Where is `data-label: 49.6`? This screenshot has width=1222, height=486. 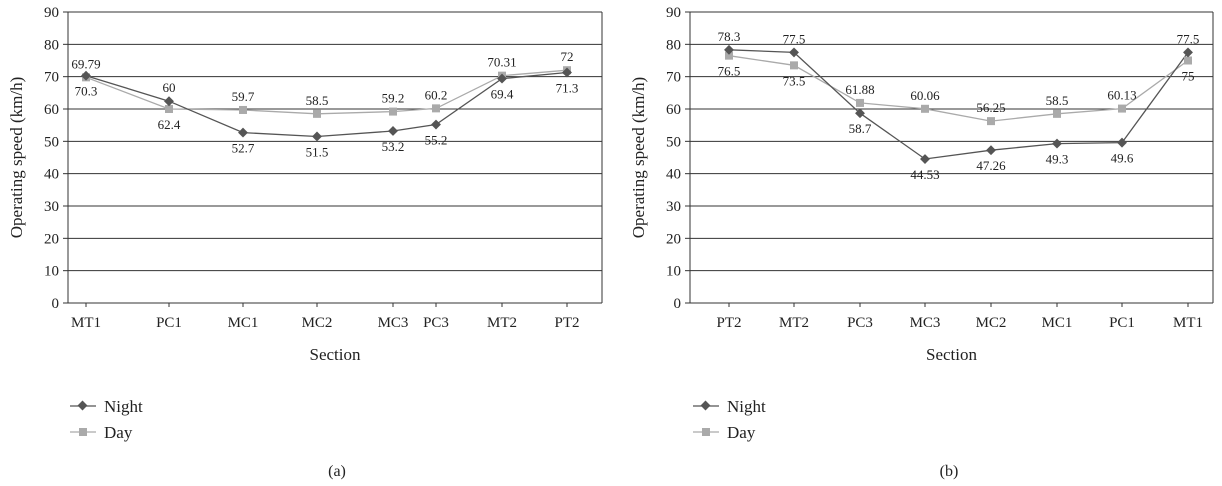 data-label: 49.6 is located at coordinates (1122, 158).